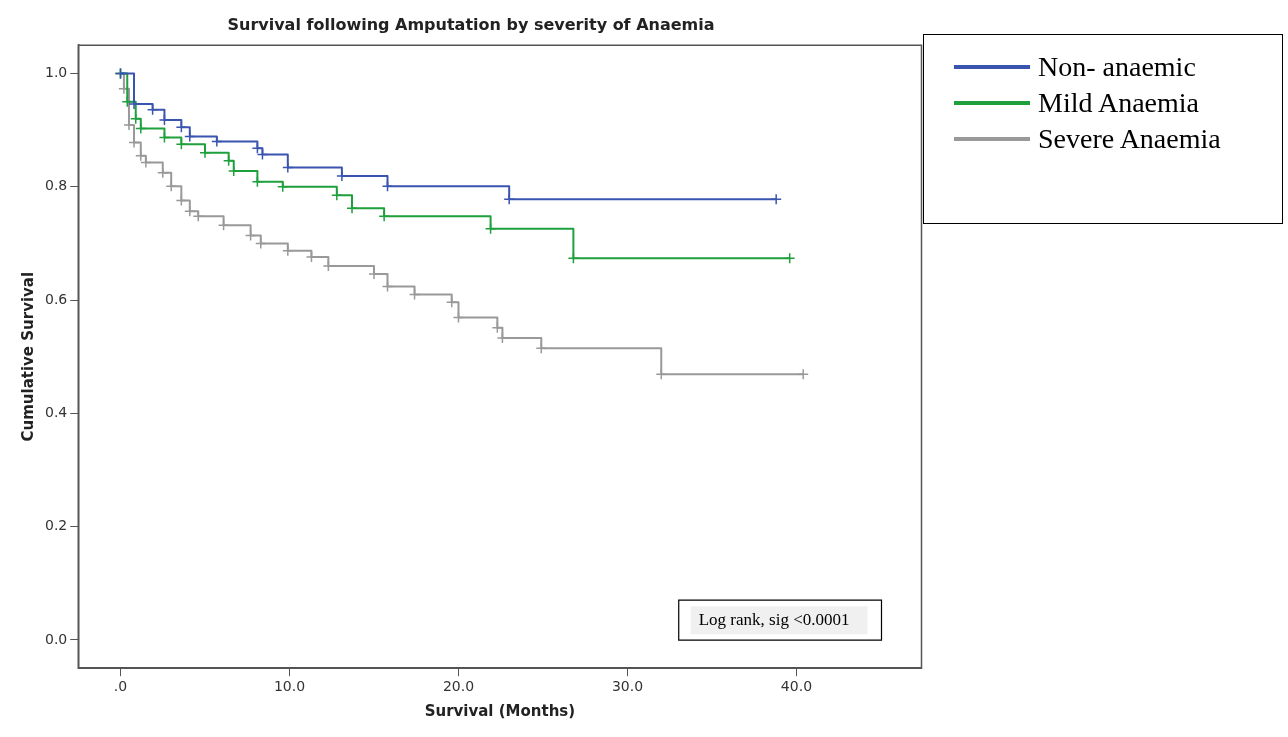 Image resolution: width=1288 pixels, height=737 pixels. I want to click on chart-title: Survival following Amputation by severity of Anaemia, so click(471, 24).